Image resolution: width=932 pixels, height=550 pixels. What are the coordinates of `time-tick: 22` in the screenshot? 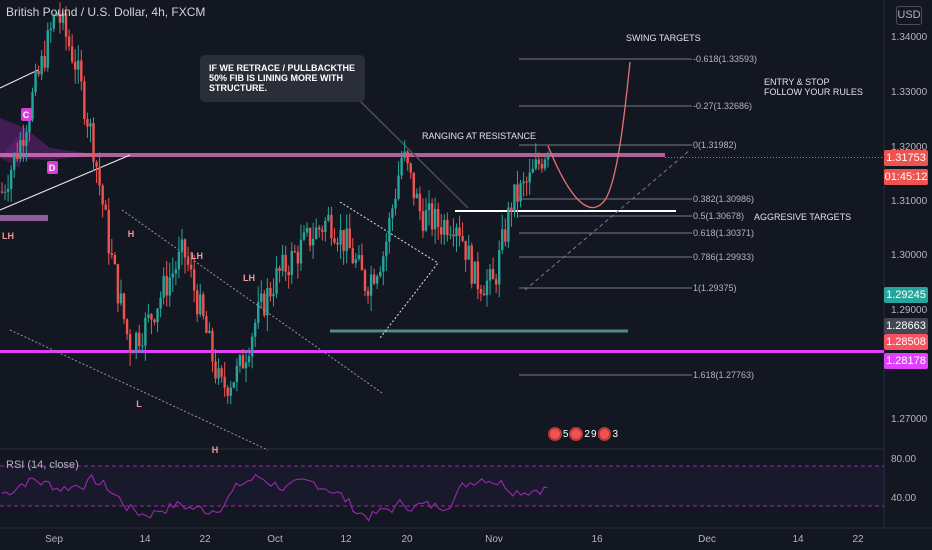 It's located at (858, 539).